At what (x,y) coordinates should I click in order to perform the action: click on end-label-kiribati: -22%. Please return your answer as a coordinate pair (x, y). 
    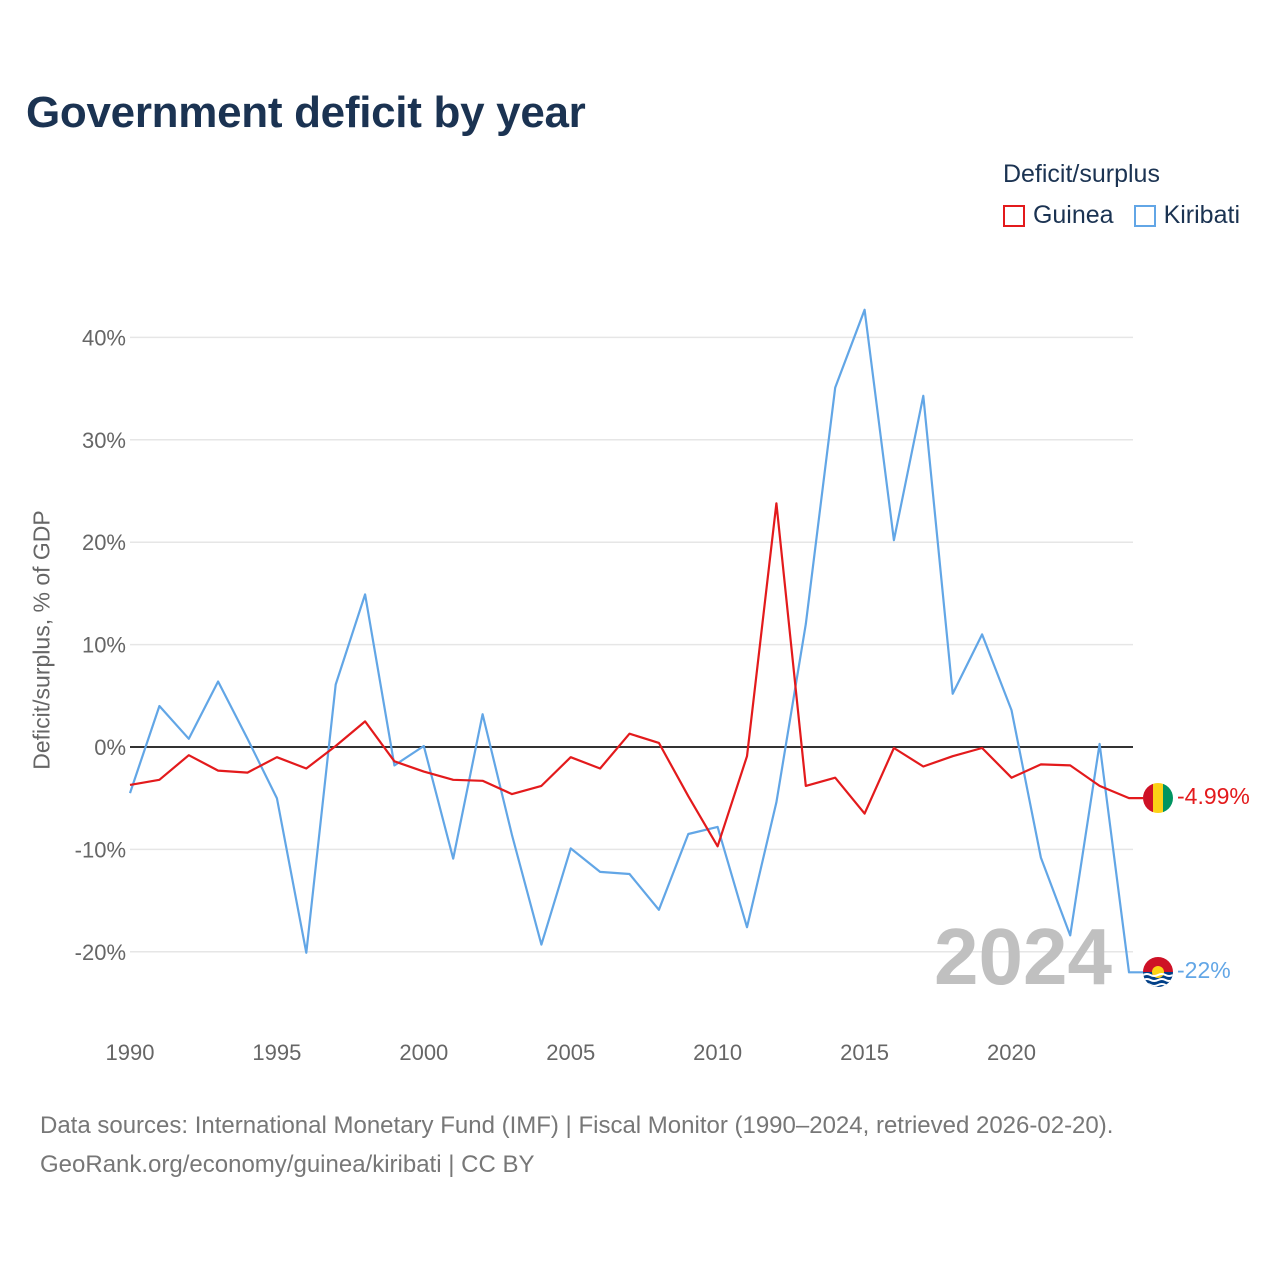
    Looking at the image, I should click on (1204, 970).